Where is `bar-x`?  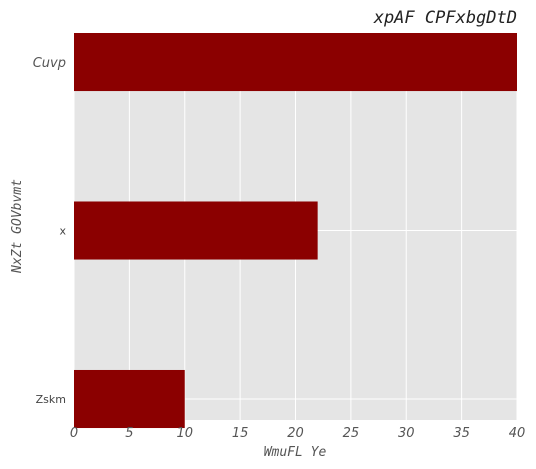
bar-x is located at coordinates (196, 230).